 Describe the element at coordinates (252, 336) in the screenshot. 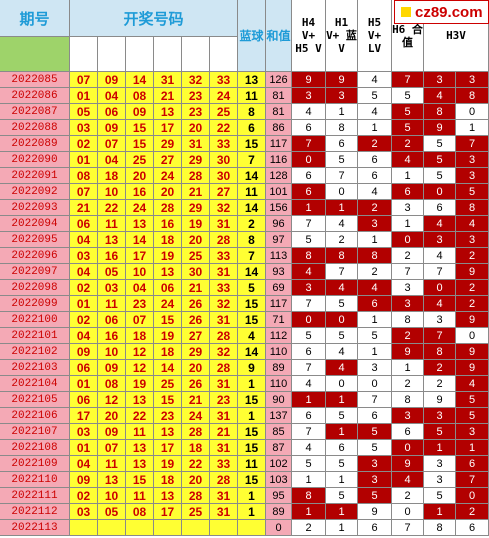

I see `blue-ball-cell: 4` at that location.